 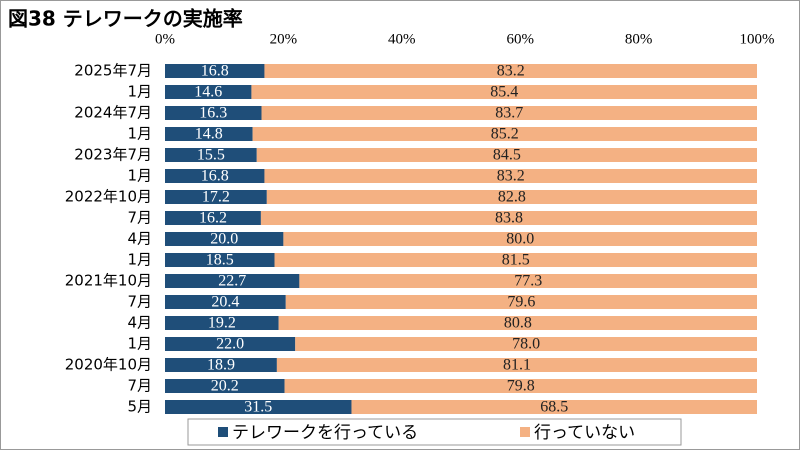 What do you see at coordinates (108, 281) in the screenshot?
I see `y-tick-label: 2021年10月` at bounding box center [108, 281].